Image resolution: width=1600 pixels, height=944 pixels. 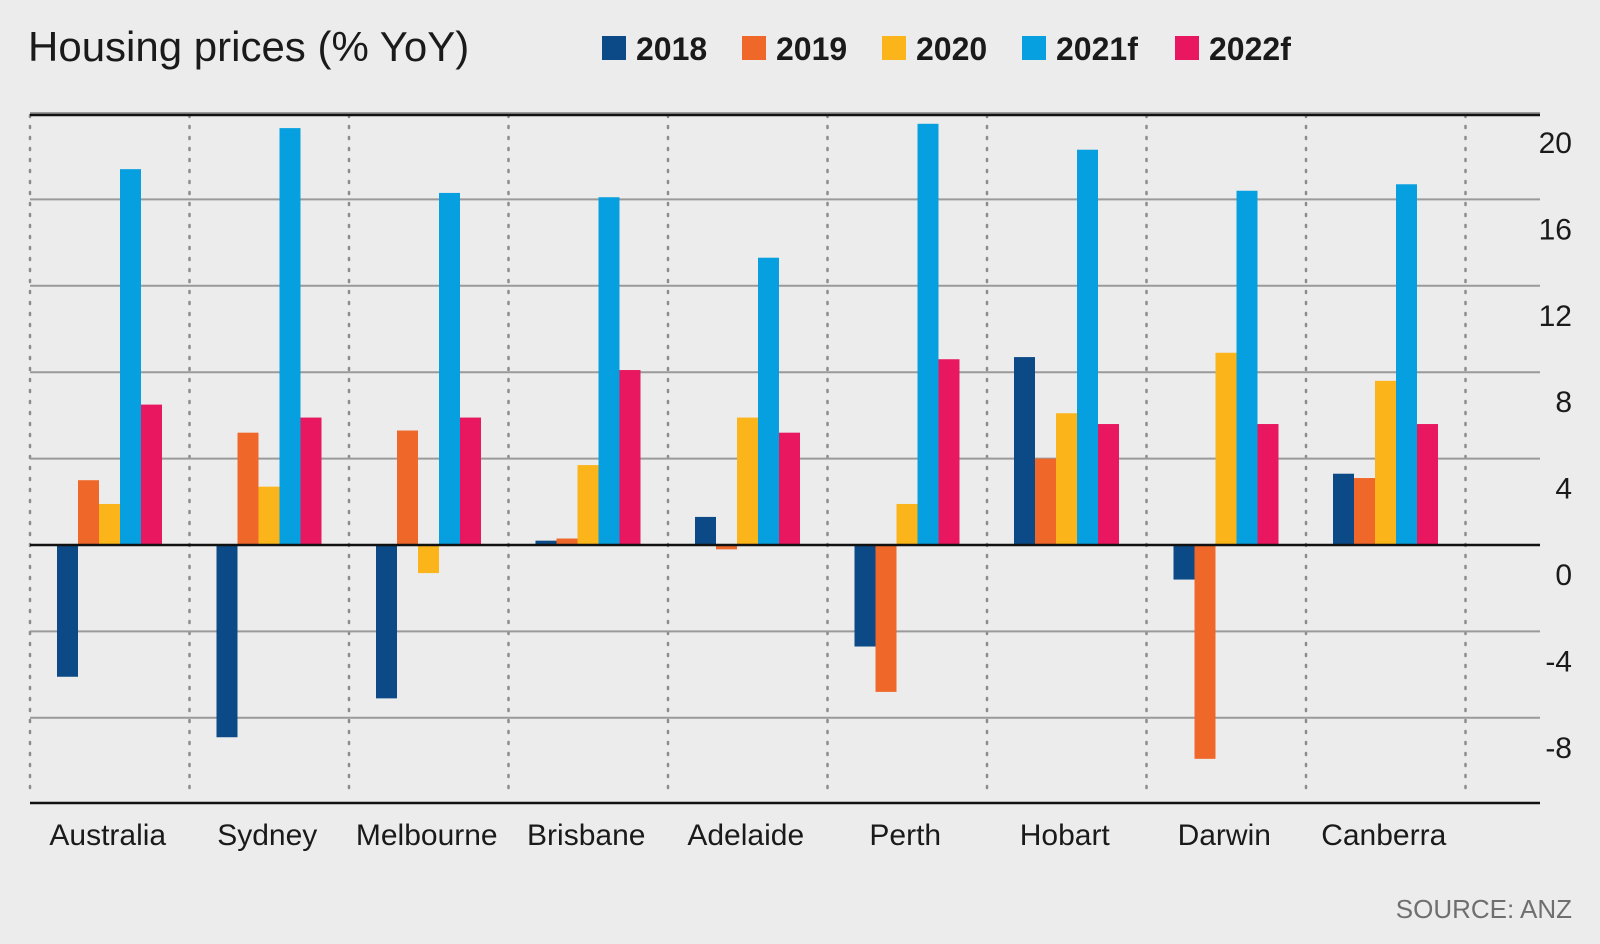 What do you see at coordinates (1226, 448) in the screenshot?
I see `bar-darwin-2020` at bounding box center [1226, 448].